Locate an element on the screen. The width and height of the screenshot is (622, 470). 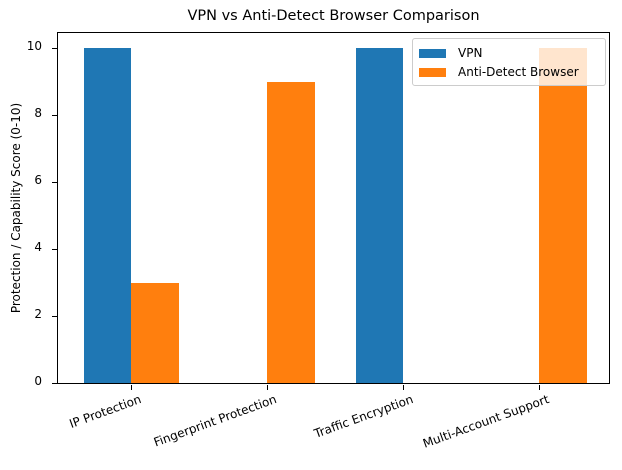
y-tick-label: 0 is located at coordinates (38, 381).